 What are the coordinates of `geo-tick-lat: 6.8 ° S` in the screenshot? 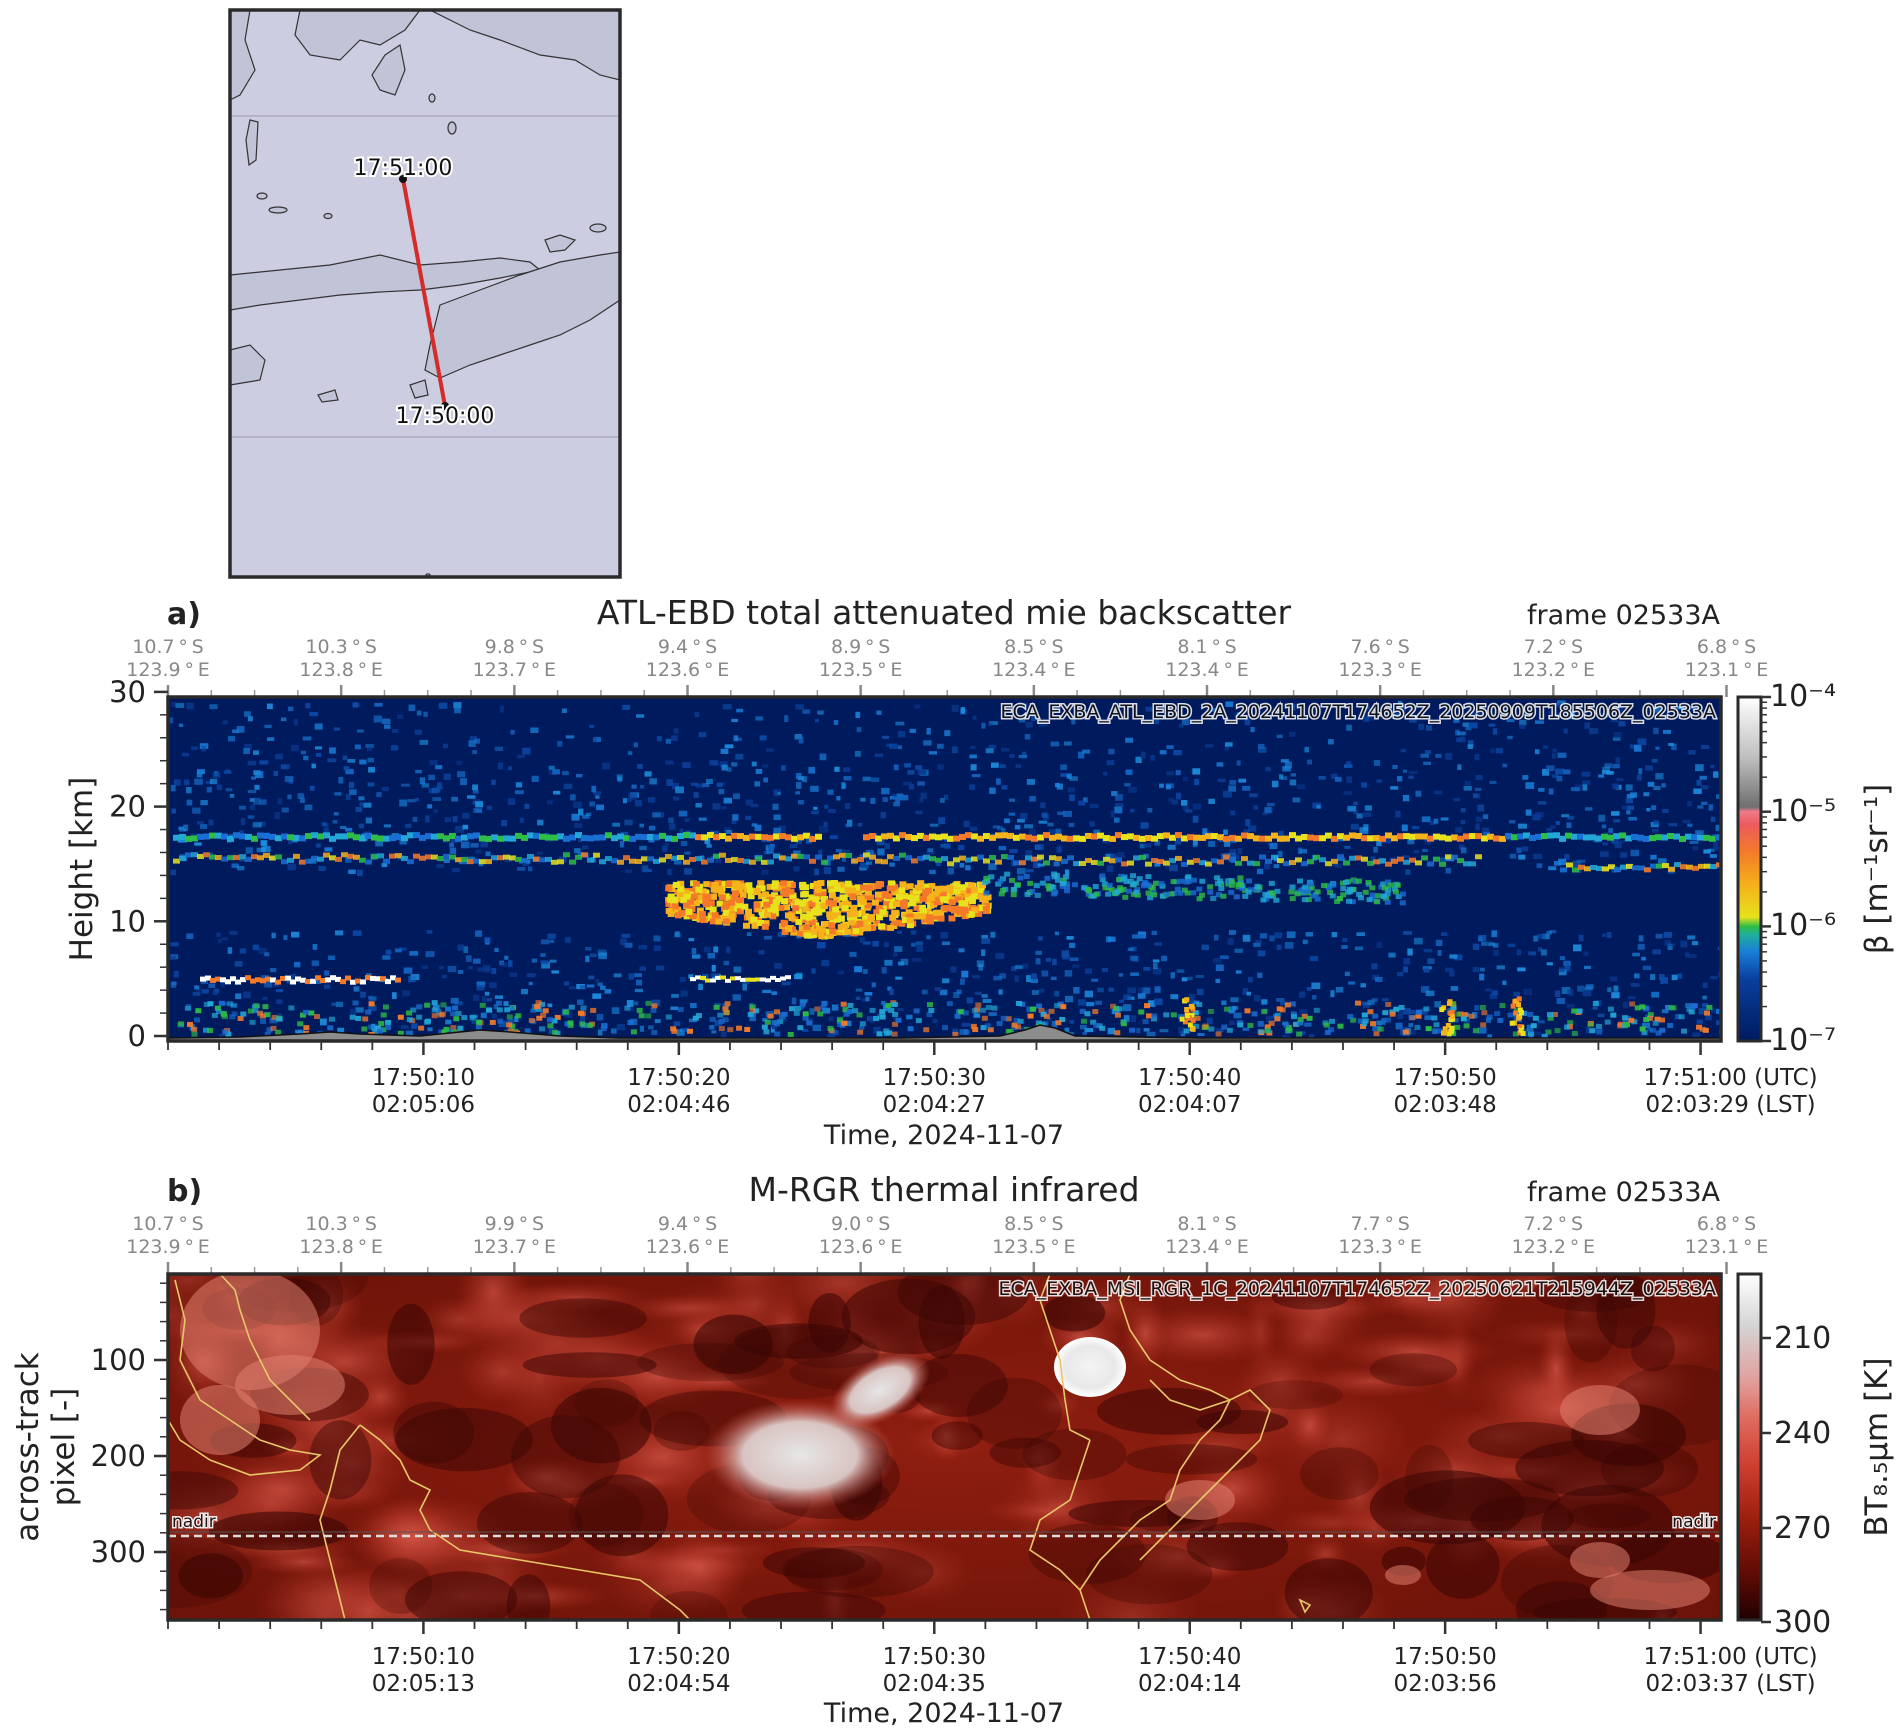 It's located at (1726, 1224).